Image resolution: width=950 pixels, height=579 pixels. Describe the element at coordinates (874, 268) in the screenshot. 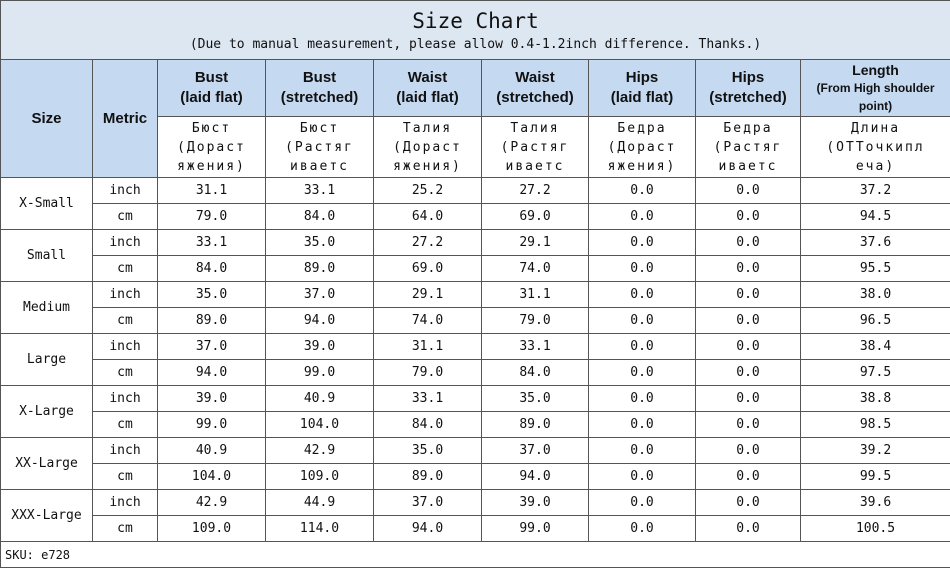

I see `value-cell: 95.5` at that location.